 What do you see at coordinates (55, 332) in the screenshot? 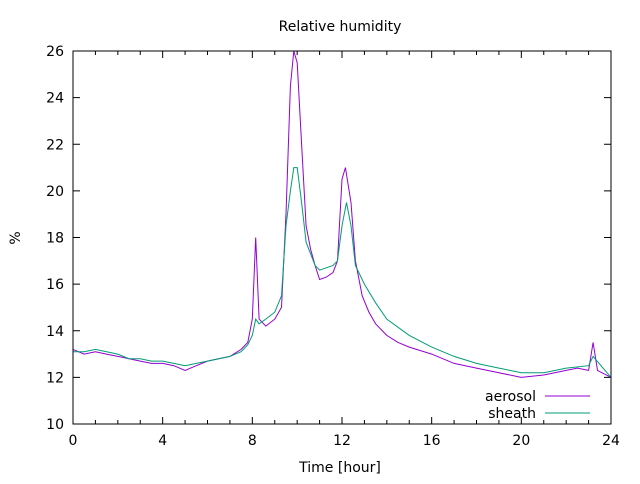
I see `y-tick-label: 14` at bounding box center [55, 332].